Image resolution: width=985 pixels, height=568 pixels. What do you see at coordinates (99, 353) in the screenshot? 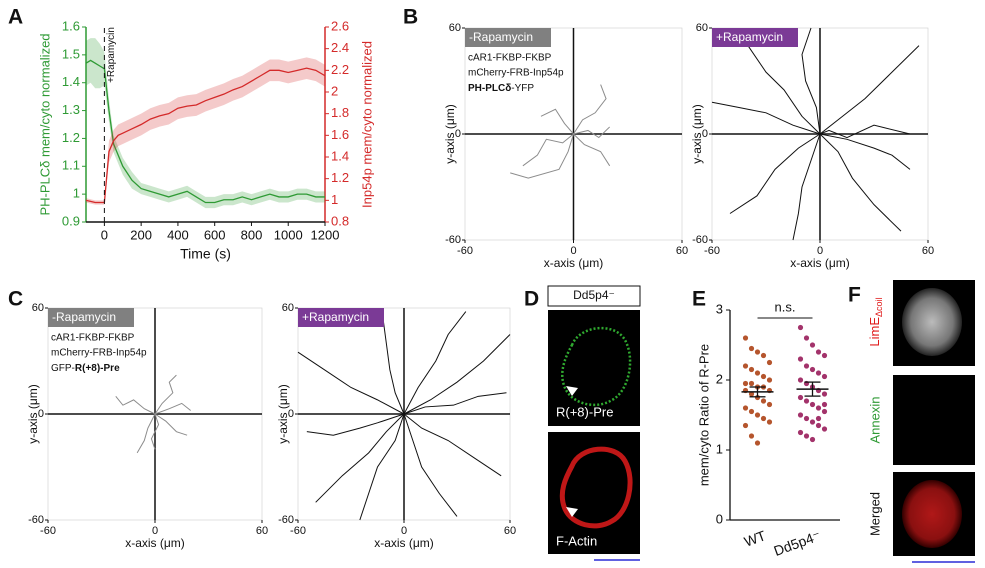
I see `construct-label: mCherry-FRB-Inp54p` at bounding box center [99, 353].